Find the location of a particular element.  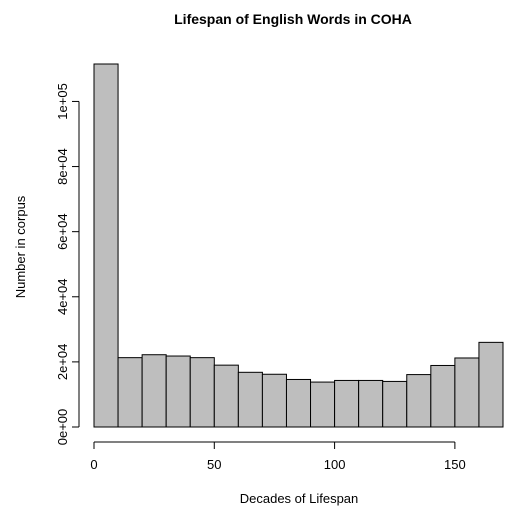

y-tick-label: 4e+04 is located at coordinates (62, 297).